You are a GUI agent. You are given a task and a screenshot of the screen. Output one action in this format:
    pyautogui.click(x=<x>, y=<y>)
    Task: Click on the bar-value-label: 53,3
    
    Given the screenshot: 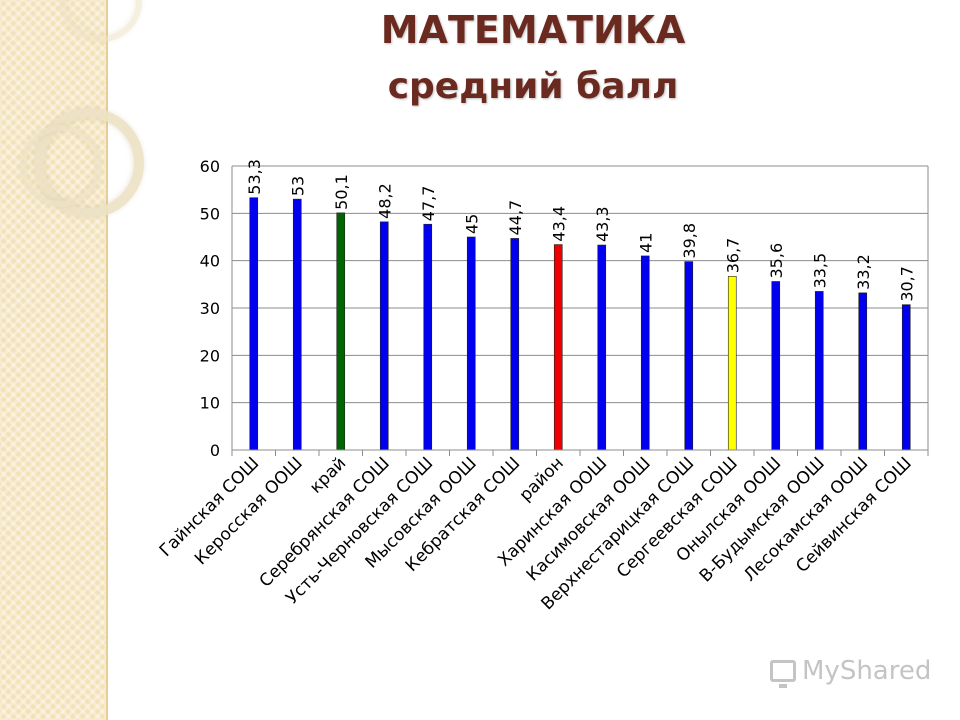 What is the action you would take?
    pyautogui.click(x=254, y=177)
    